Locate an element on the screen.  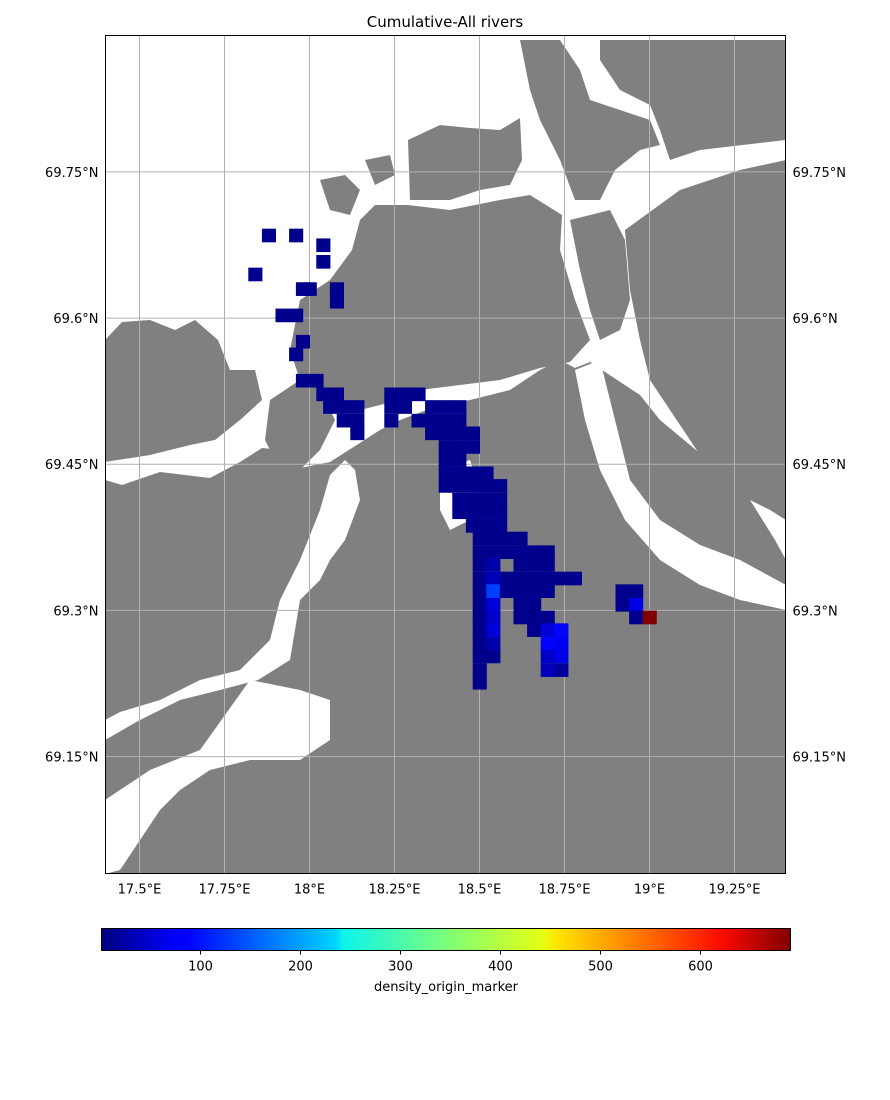
lat-tick-label-right: 69.3°N is located at coordinates (815, 611).